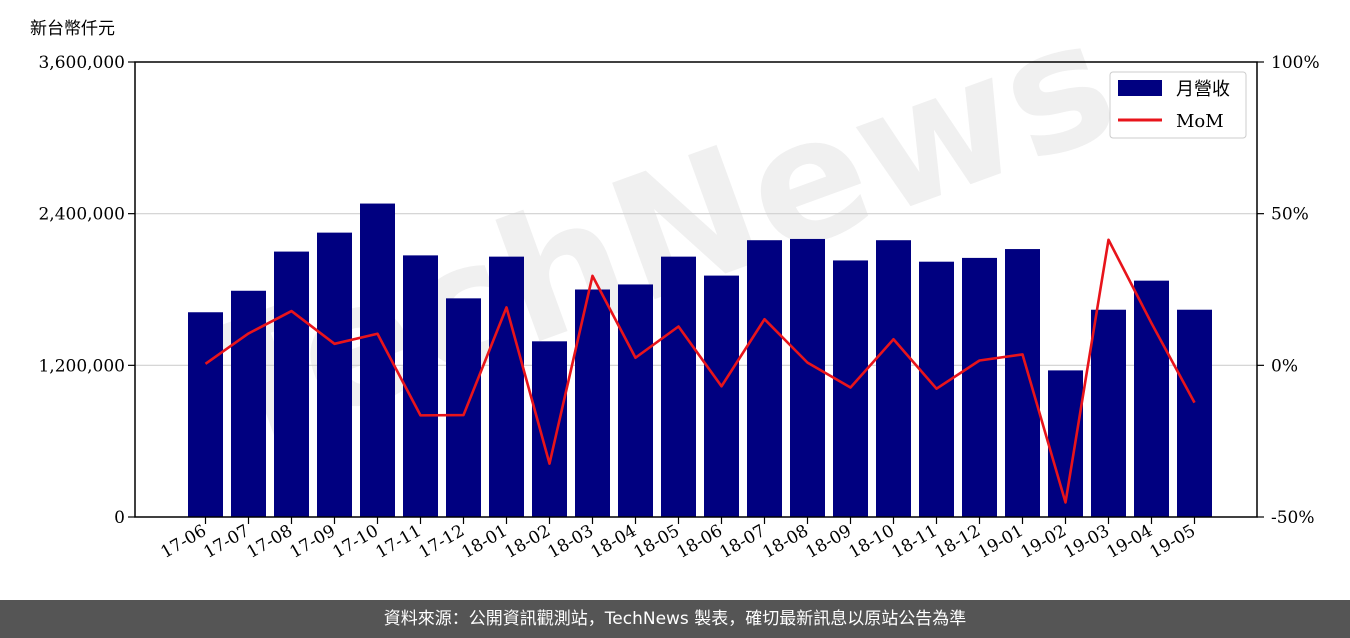 This screenshot has height=638, width=1350. What do you see at coordinates (399, 542) in the screenshot?
I see `x-axis-tick-label: 17-11` at bounding box center [399, 542].